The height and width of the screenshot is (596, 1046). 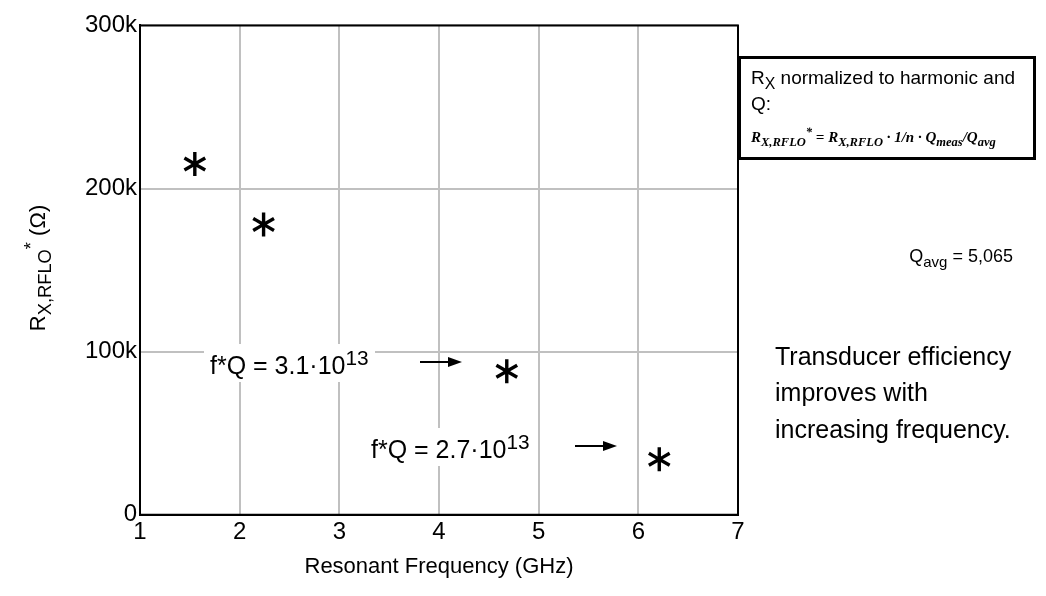 I want to click on text: Transducer efficiency improves with increasing frequency., so click(x=894, y=393).